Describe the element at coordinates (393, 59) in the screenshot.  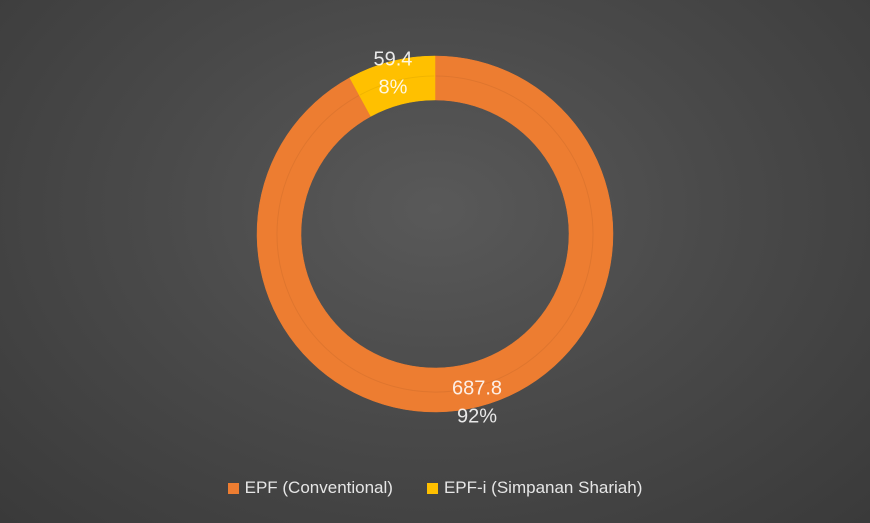
I see `data-label-value-epf-i-simpanan-shariah: 59.4` at that location.